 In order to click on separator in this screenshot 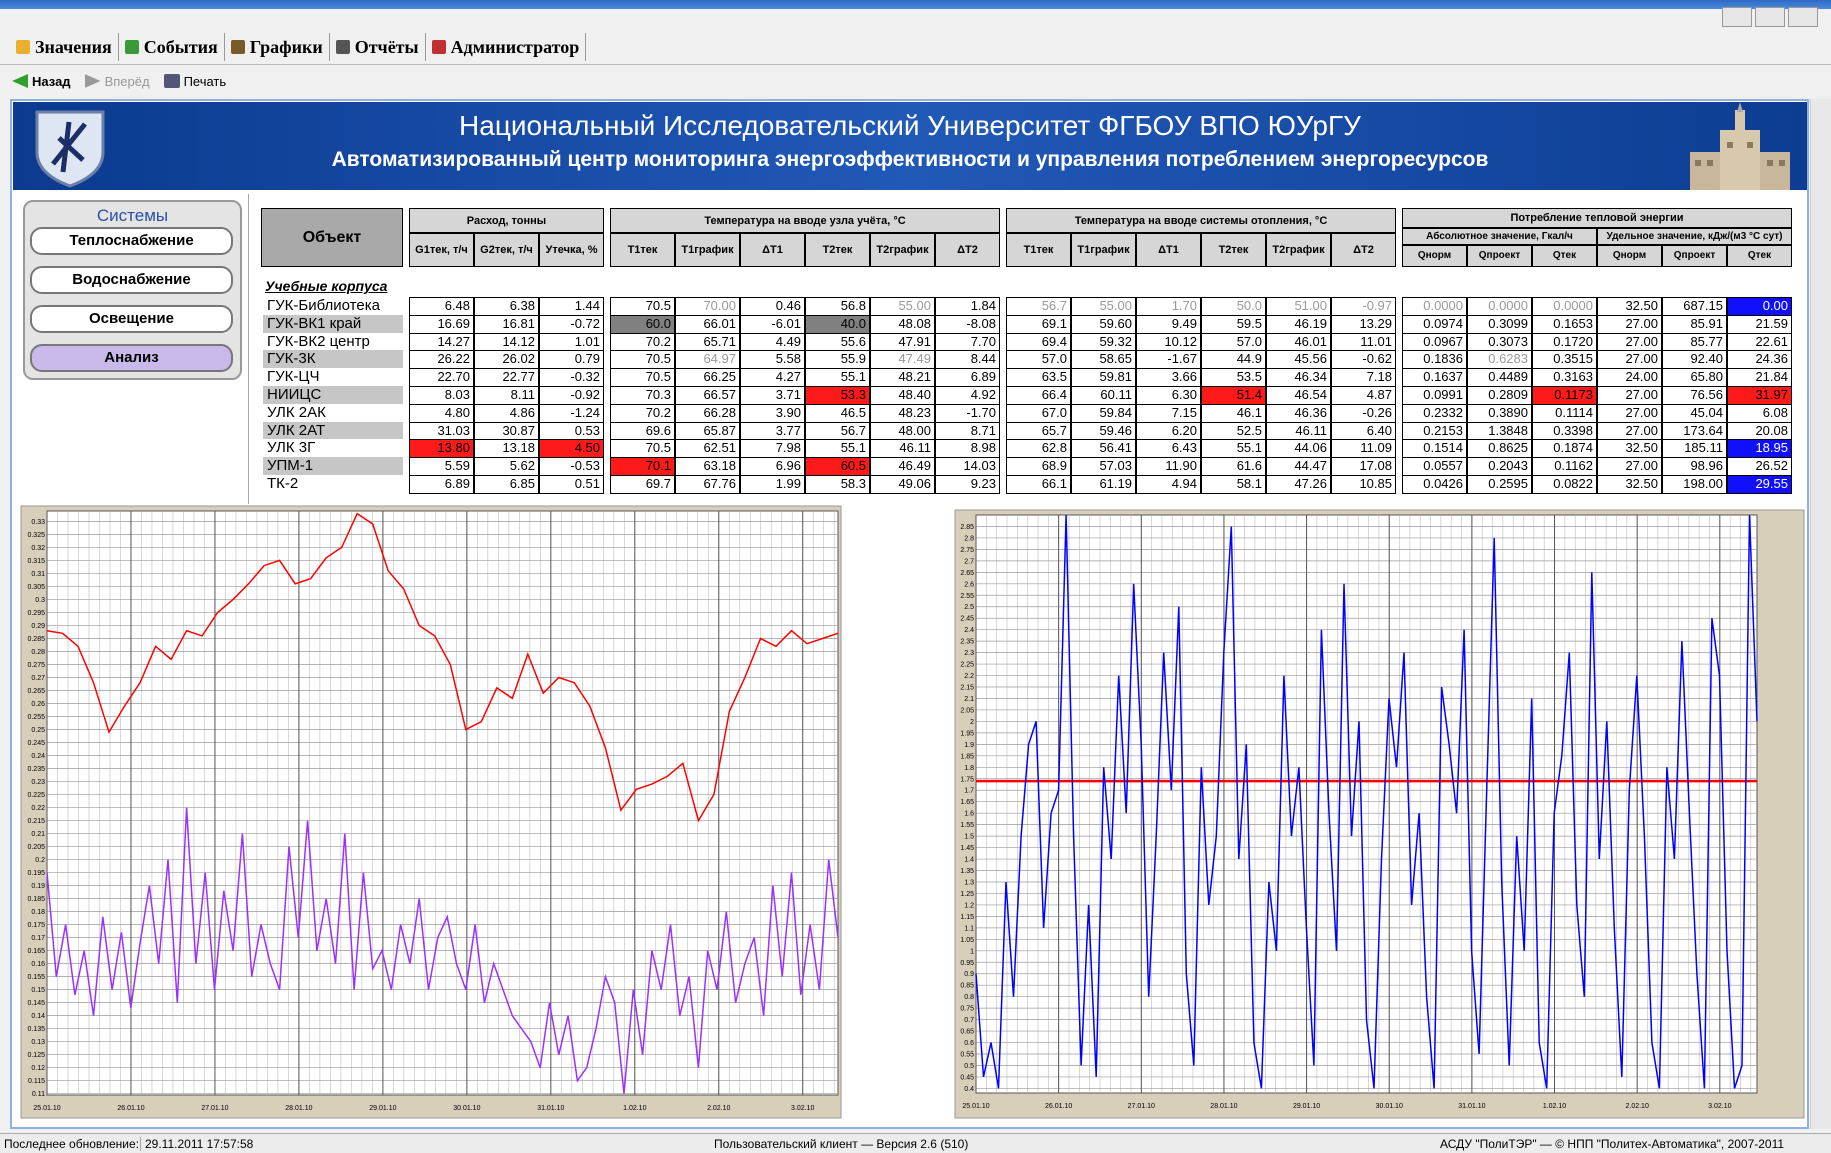, I will do `click(915, 64)`.